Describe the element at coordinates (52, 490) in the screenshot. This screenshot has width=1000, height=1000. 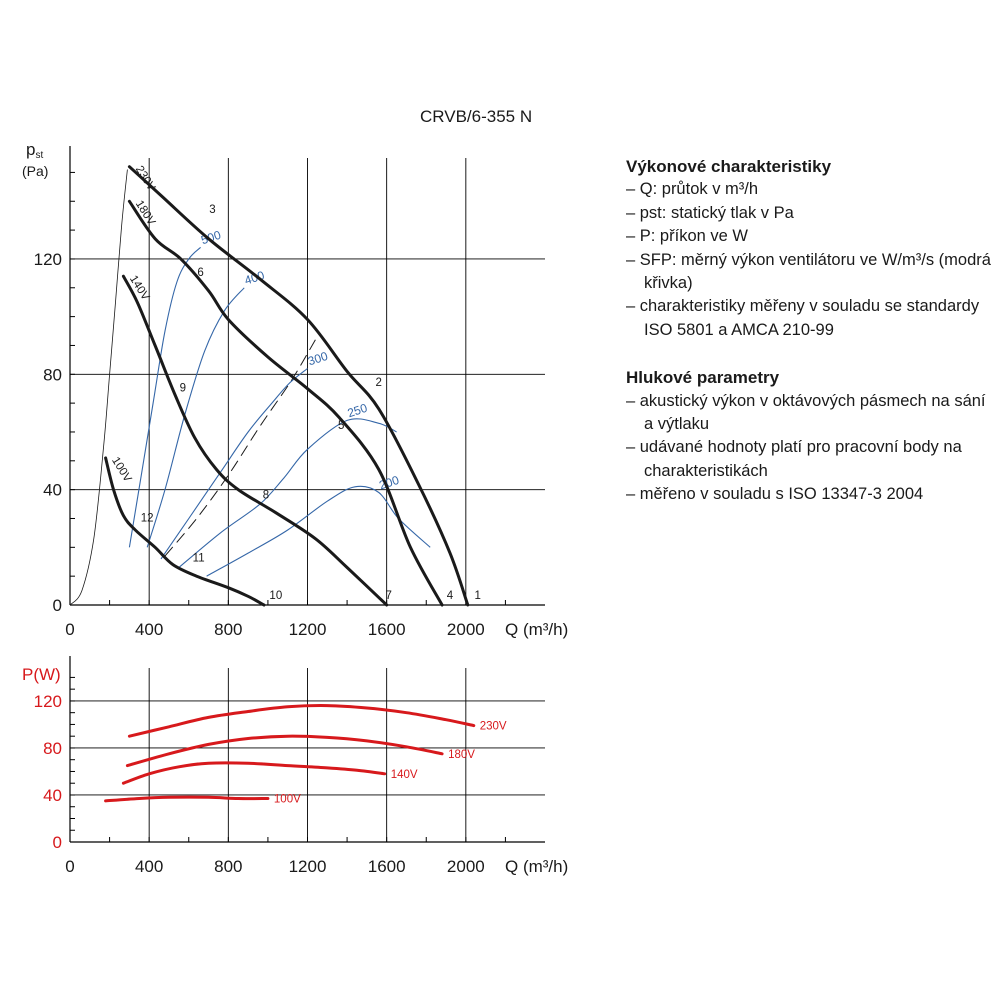
I see `pressure-y-tick-label: 40` at that location.